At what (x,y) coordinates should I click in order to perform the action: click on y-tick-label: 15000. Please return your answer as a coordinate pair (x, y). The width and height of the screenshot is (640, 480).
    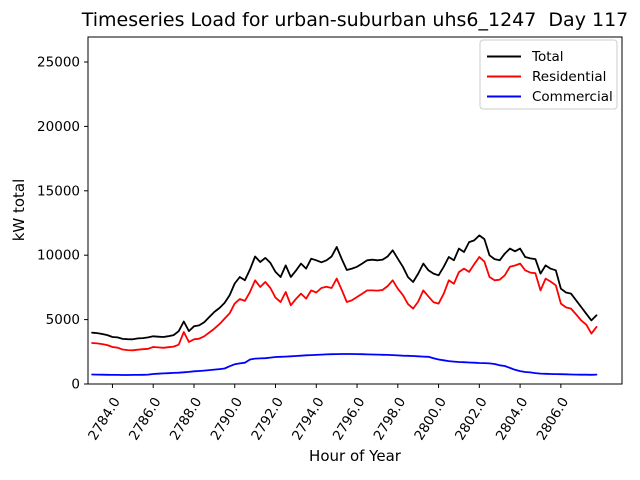
    Looking at the image, I should click on (58, 191).